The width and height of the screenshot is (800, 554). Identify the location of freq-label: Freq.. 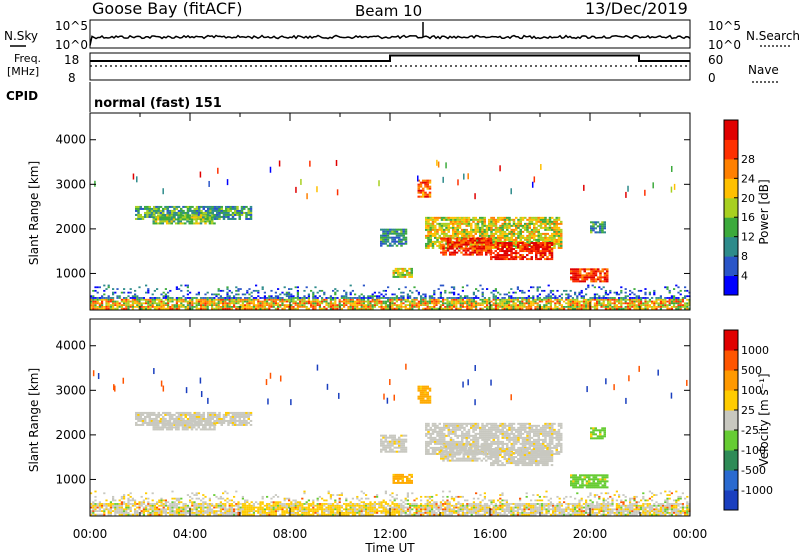
(27, 58).